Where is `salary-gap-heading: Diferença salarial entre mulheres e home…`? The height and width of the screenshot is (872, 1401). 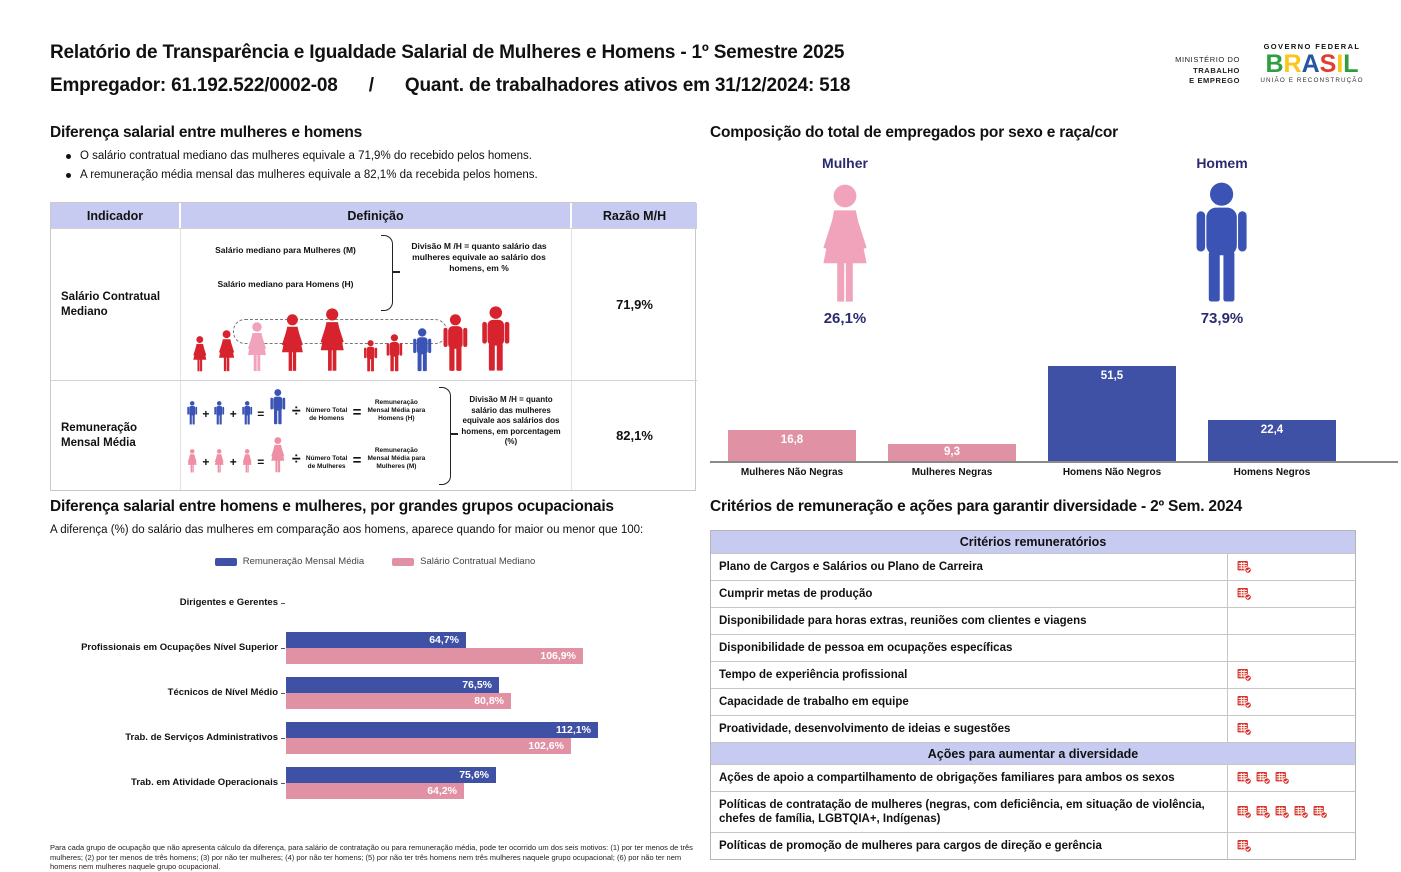
salary-gap-heading: Diferença salarial entre mulheres e home… is located at coordinates (206, 132).